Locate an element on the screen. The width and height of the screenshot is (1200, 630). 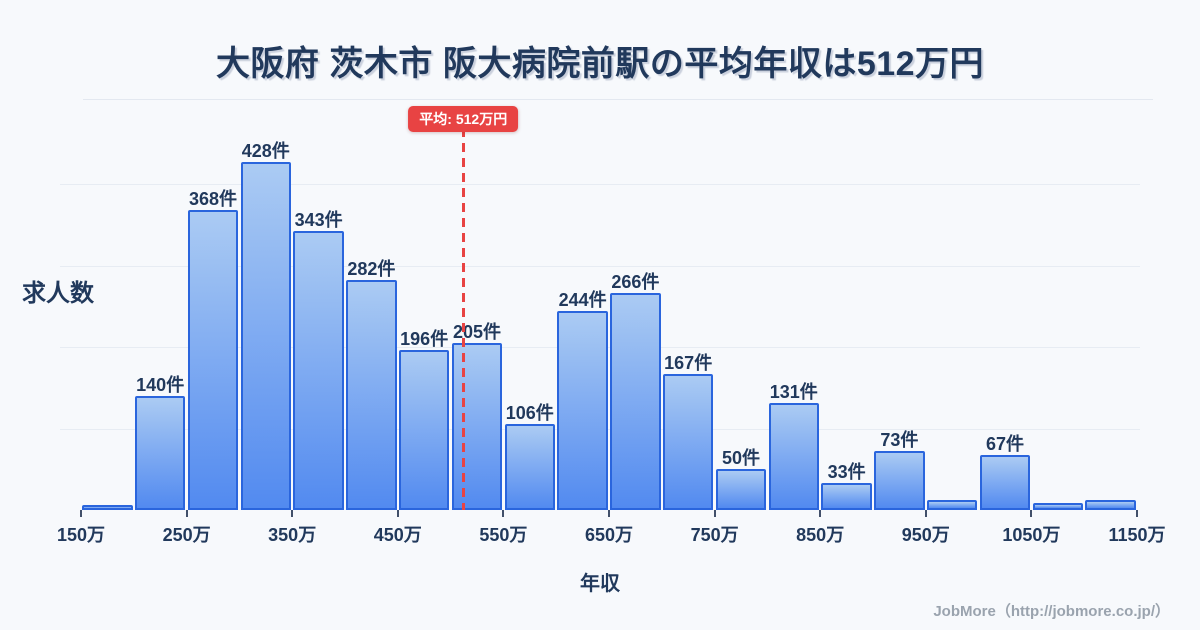
bar-value-label: 33件 is located at coordinates (846, 472).